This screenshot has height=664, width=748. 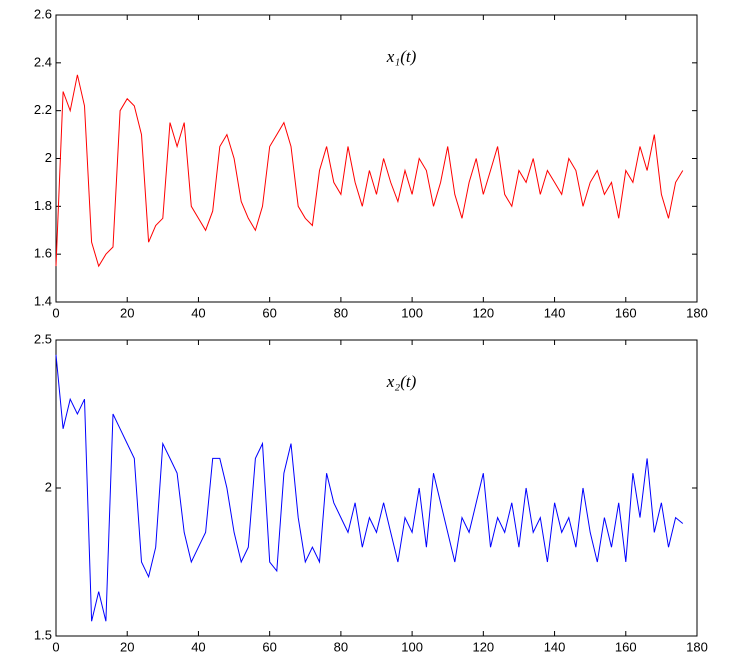 What do you see at coordinates (43, 634) in the screenshot?
I see `y-tick-label: 1.5` at bounding box center [43, 634].